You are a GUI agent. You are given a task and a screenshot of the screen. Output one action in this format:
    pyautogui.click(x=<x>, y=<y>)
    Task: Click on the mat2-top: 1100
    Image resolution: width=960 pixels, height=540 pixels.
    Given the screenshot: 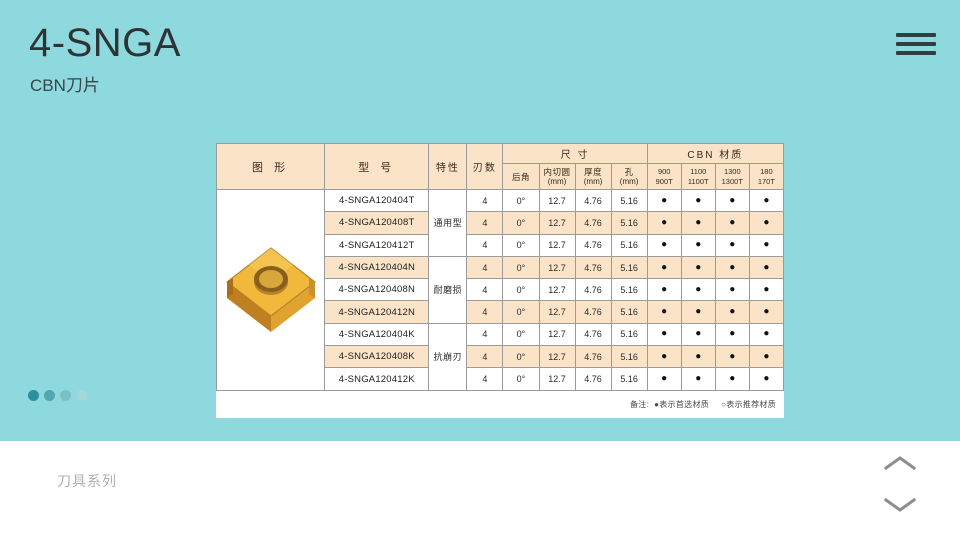 What is the action you would take?
    pyautogui.click(x=698, y=171)
    